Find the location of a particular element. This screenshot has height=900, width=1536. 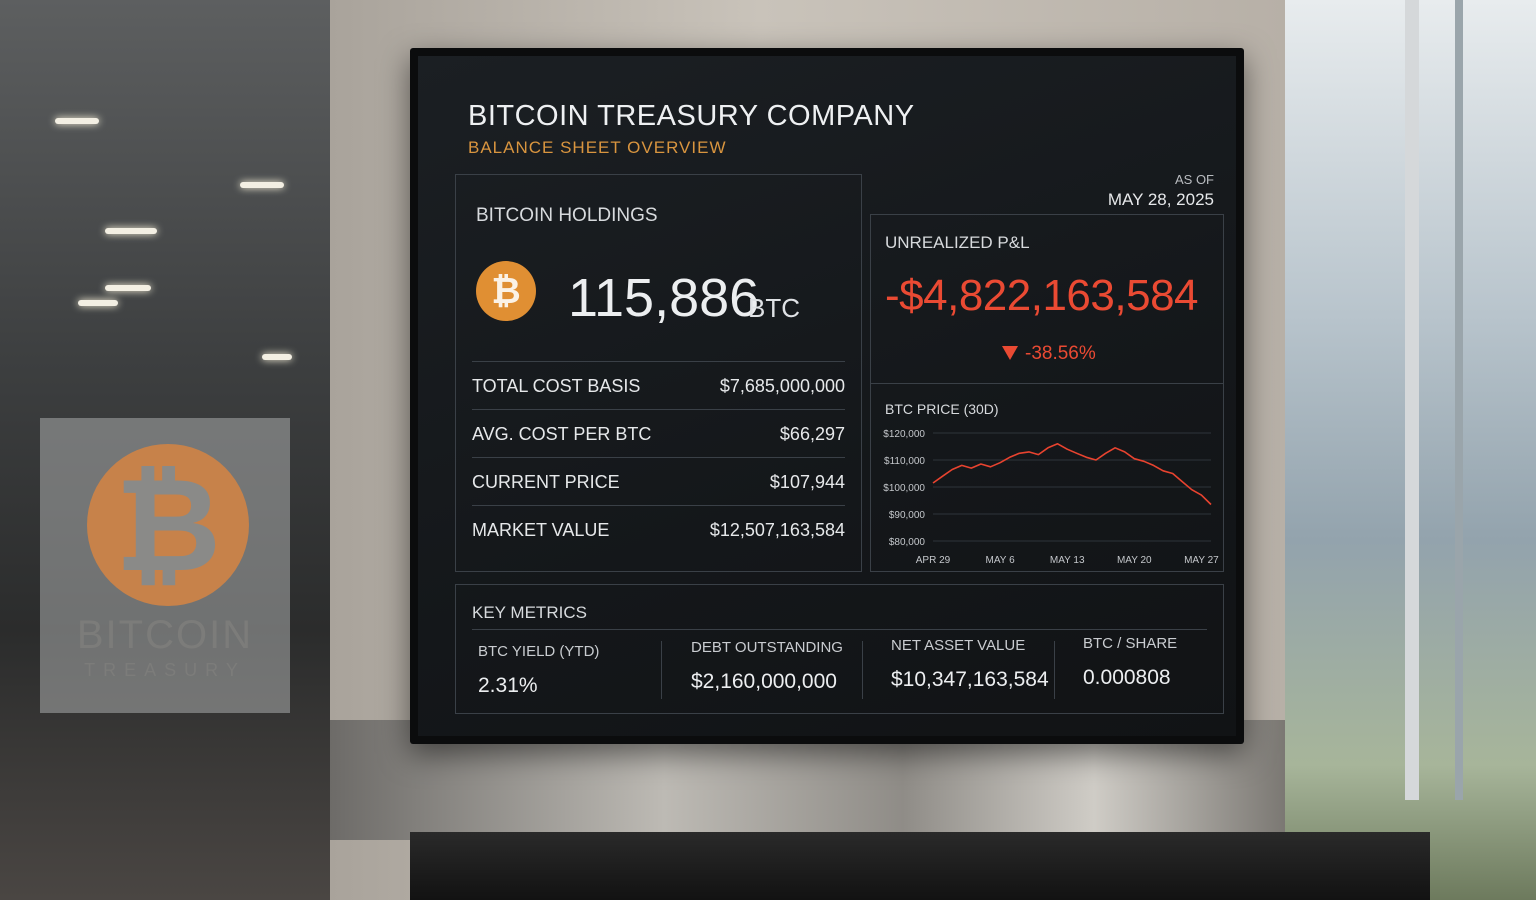

row-label: CURRENT PRICE is located at coordinates (546, 481).